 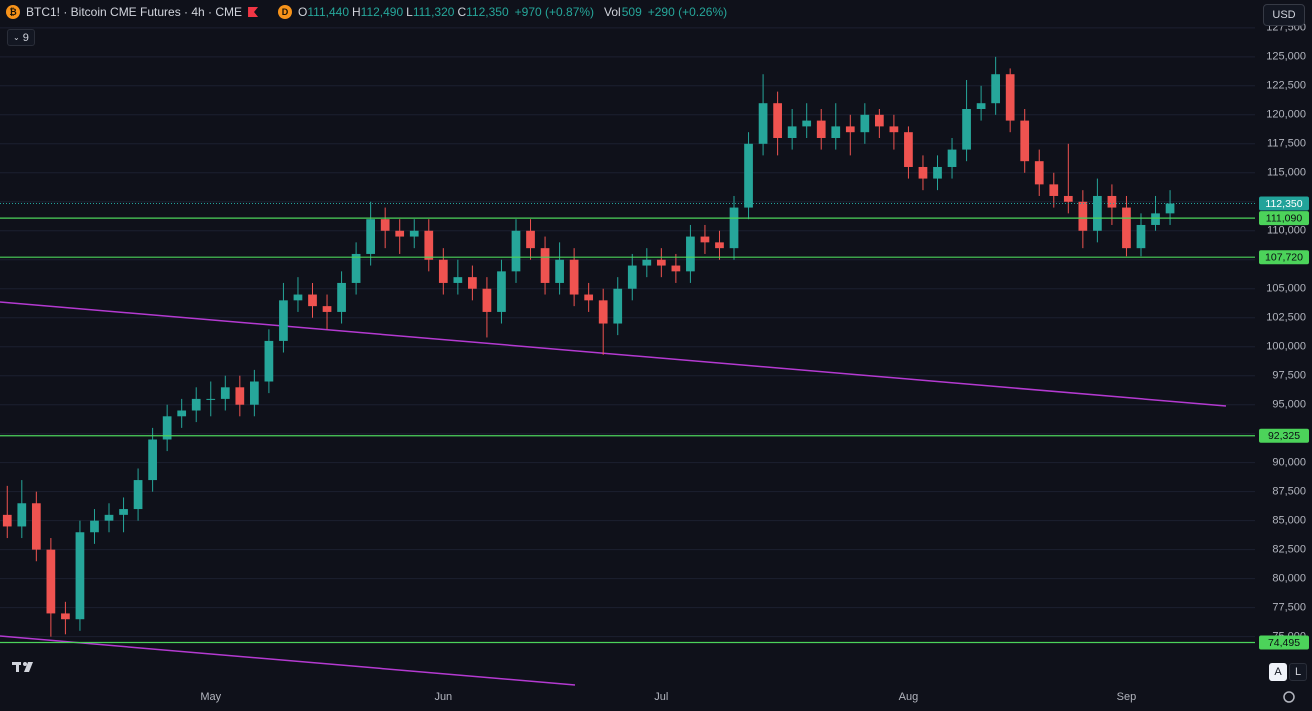 I want to click on ohlc-value: 112,350, so click(x=487, y=12).